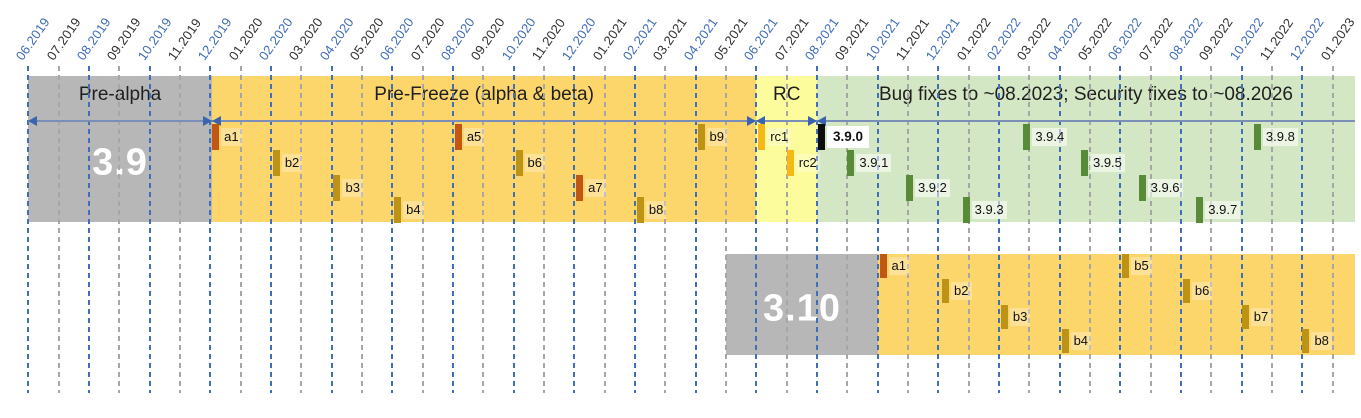  What do you see at coordinates (968, 229) in the screenshot?
I see `month-gridline-01.2022` at bounding box center [968, 229].